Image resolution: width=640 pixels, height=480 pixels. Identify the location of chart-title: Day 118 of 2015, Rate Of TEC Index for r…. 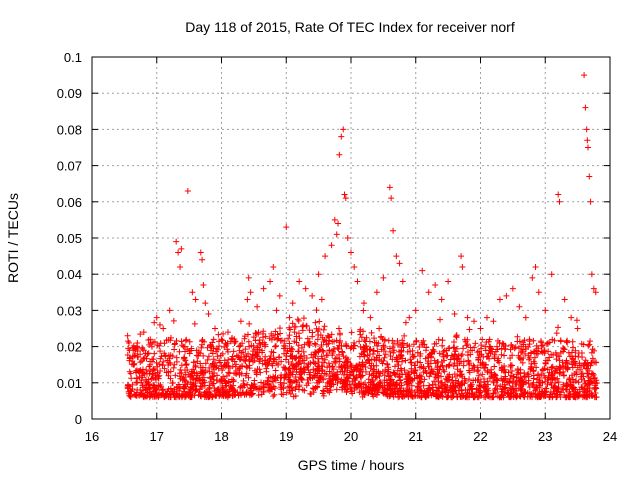
(350, 27).